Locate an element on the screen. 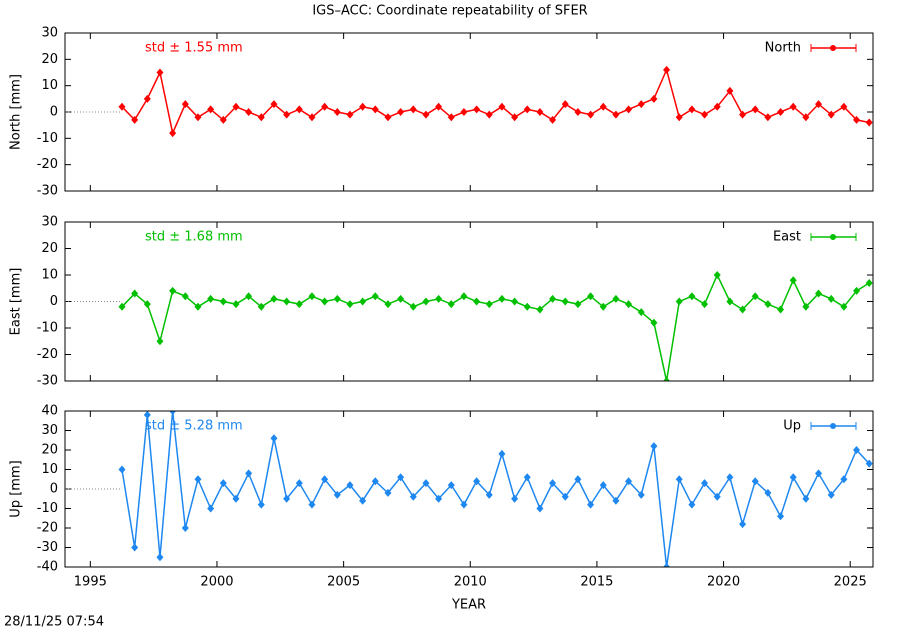  x-tick-label: 2010 is located at coordinates (470, 582).